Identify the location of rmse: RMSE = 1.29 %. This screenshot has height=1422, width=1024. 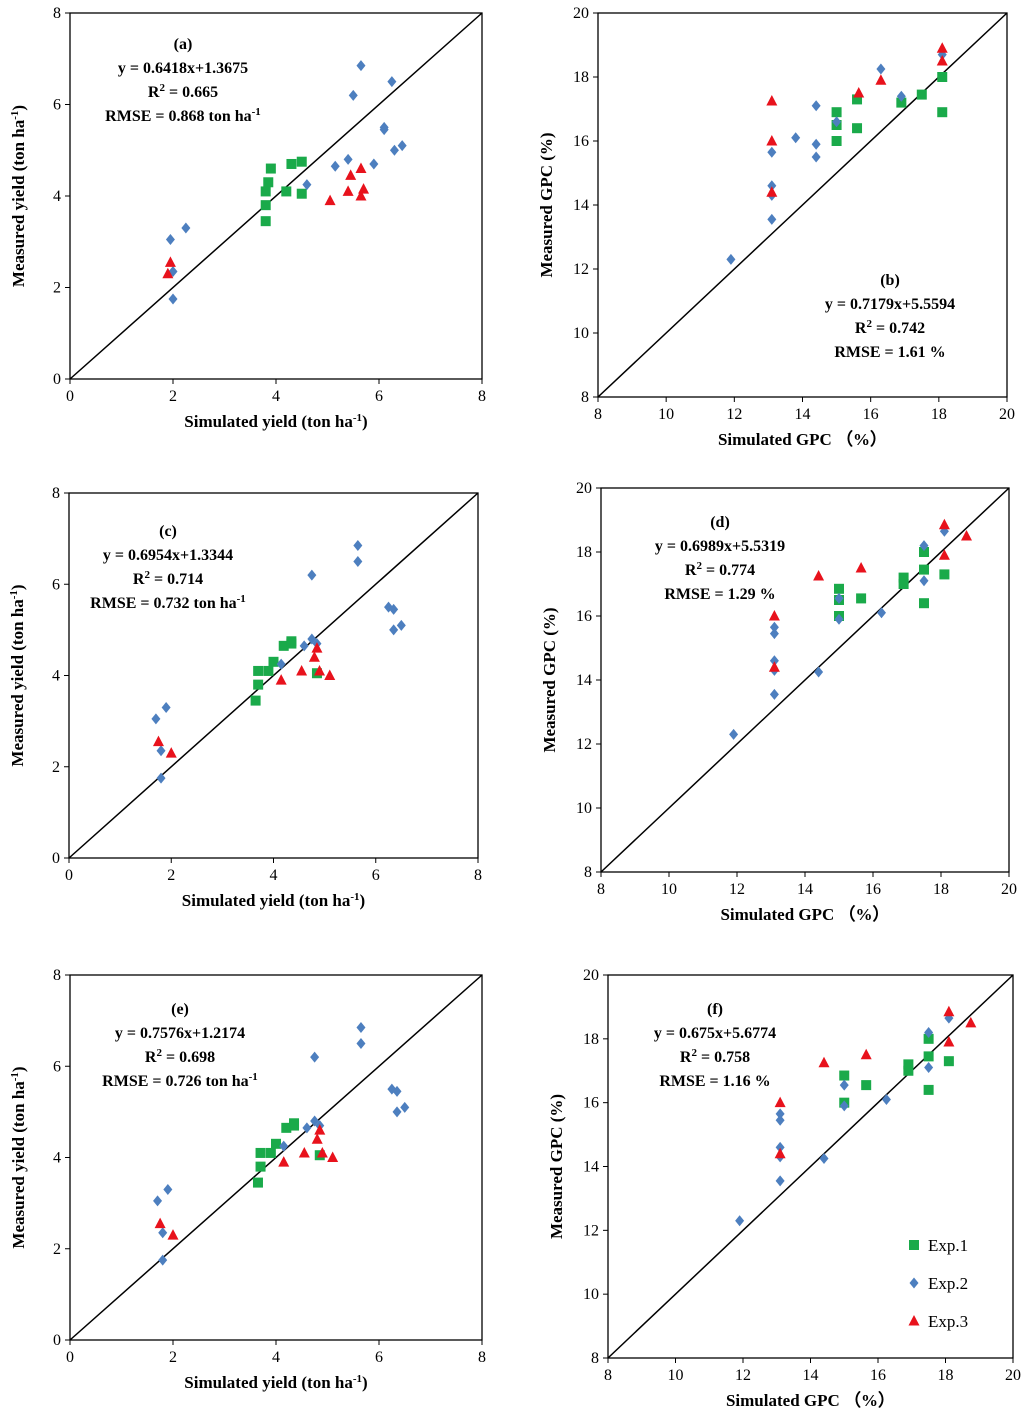
(719, 594).